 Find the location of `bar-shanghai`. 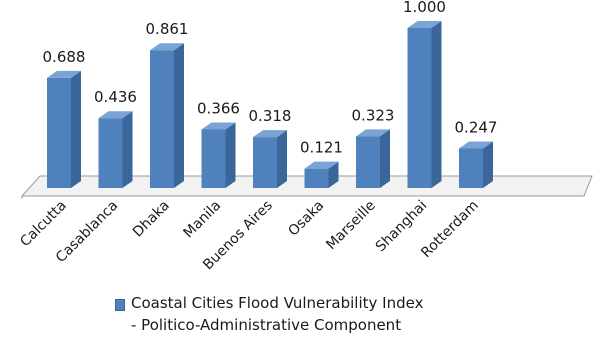

bar-shanghai is located at coordinates (419, 108).